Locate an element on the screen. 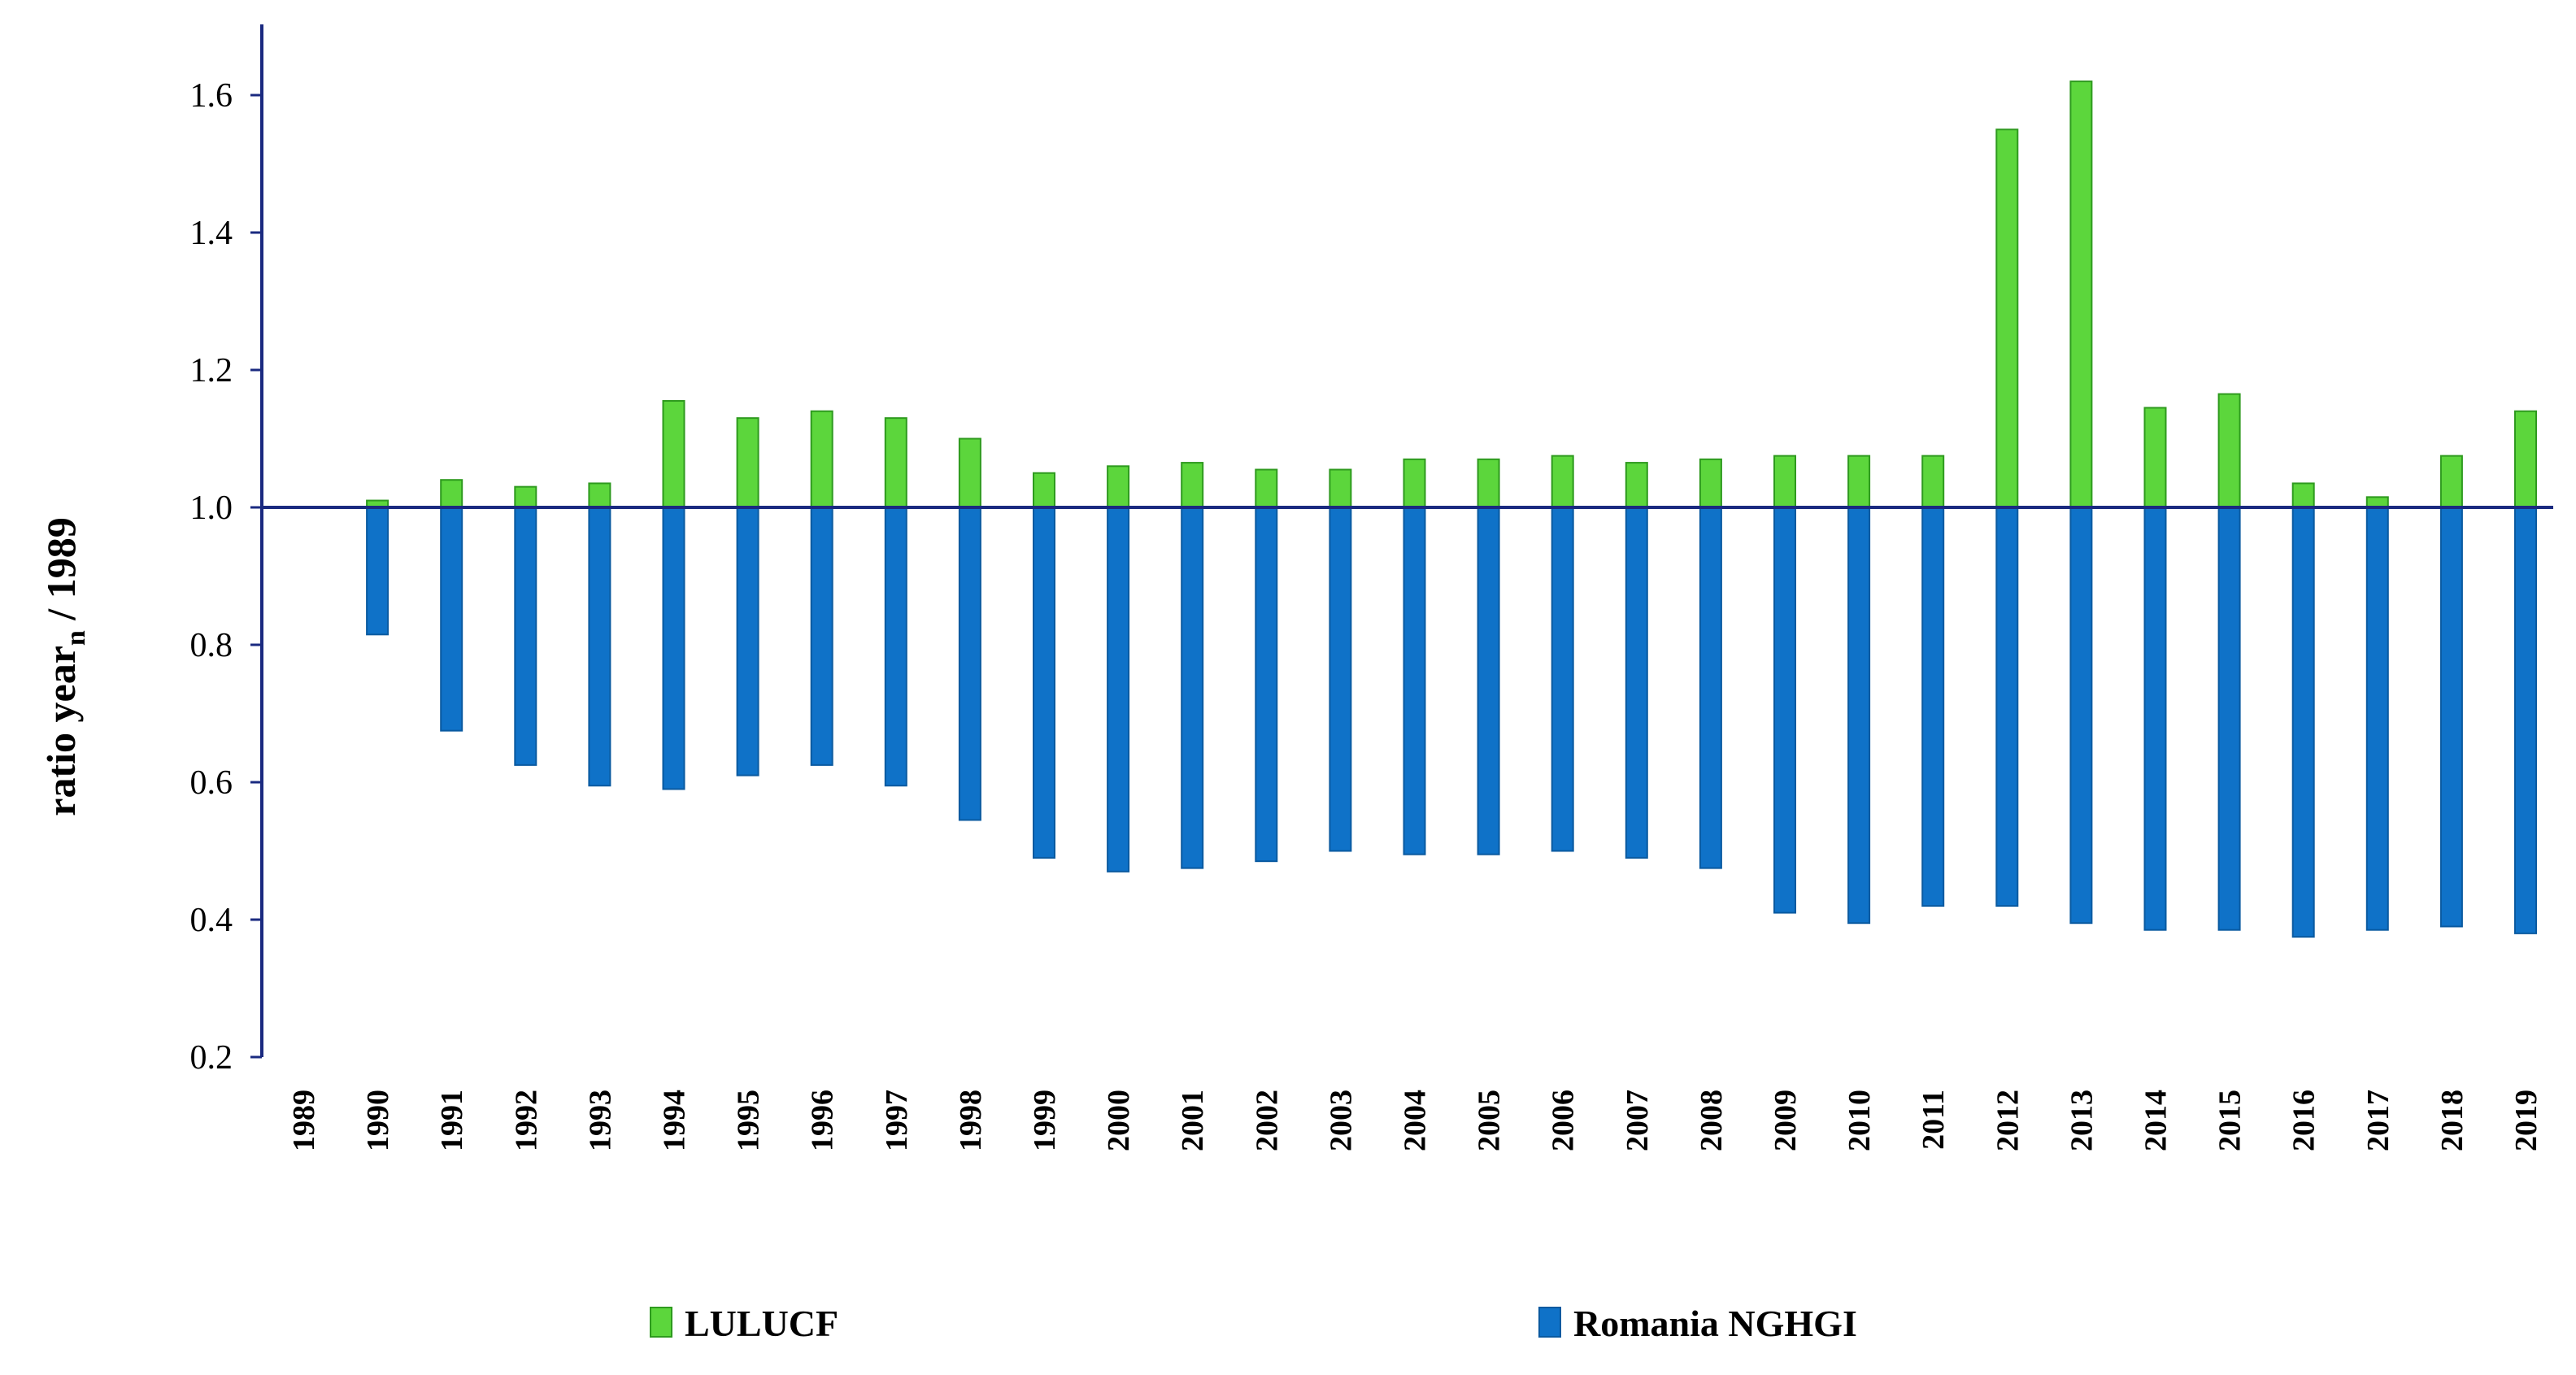 Image resolution: width=2576 pixels, height=1375 pixels. legend-item-romania-nghgi: Romania NGHGI is located at coordinates (1697, 1323).